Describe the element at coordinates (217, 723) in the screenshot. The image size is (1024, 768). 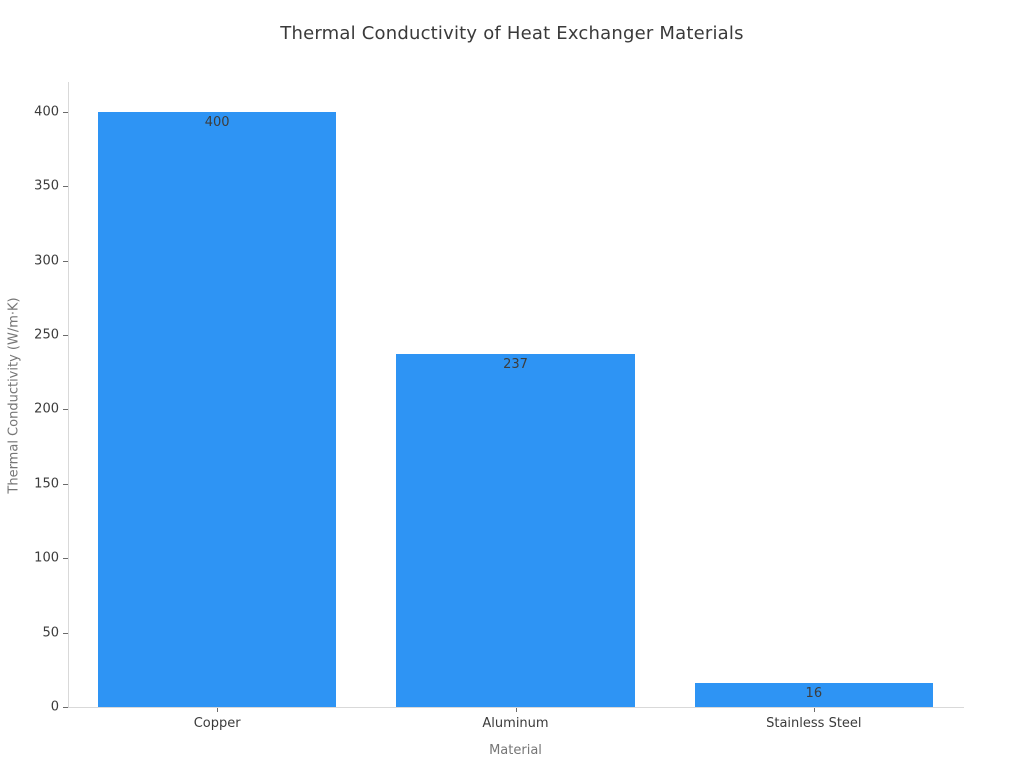
I see `x-tick-label-copper: Copper` at that location.